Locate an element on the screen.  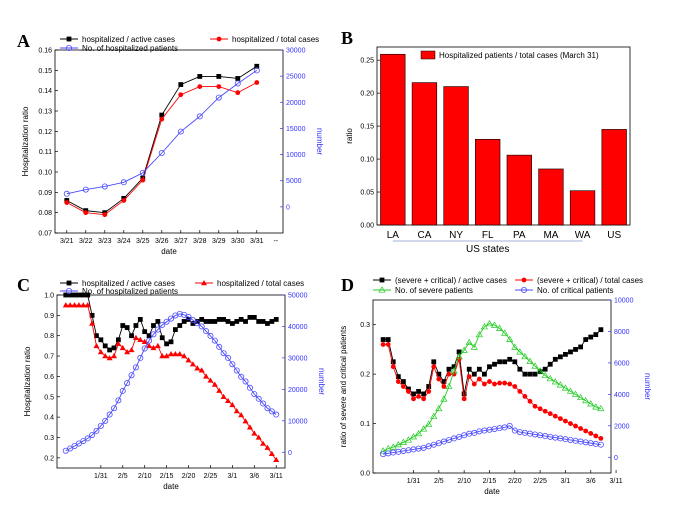
x-tick-label: 2/10 is located at coordinates (145, 476).